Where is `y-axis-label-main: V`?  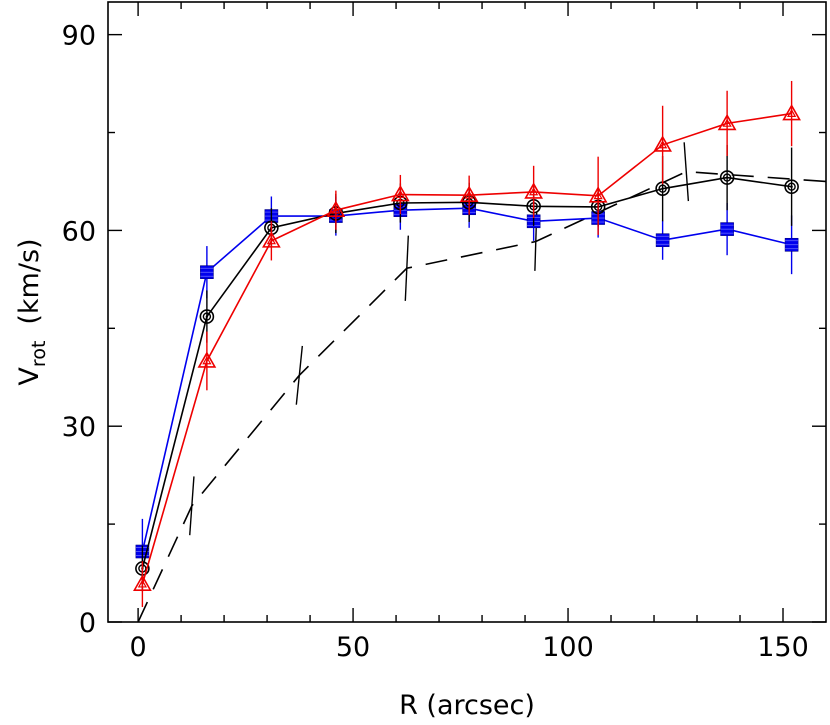 y-axis-label-main: V is located at coordinates (29, 376).